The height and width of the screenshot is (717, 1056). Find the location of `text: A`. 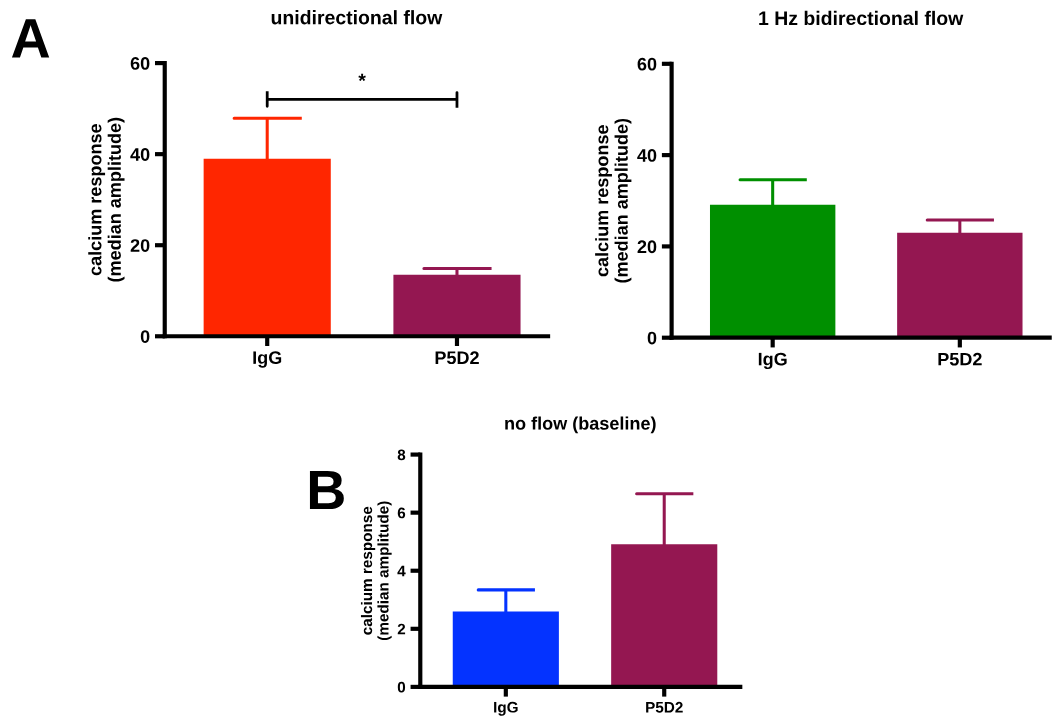

text: A is located at coordinates (30, 38).